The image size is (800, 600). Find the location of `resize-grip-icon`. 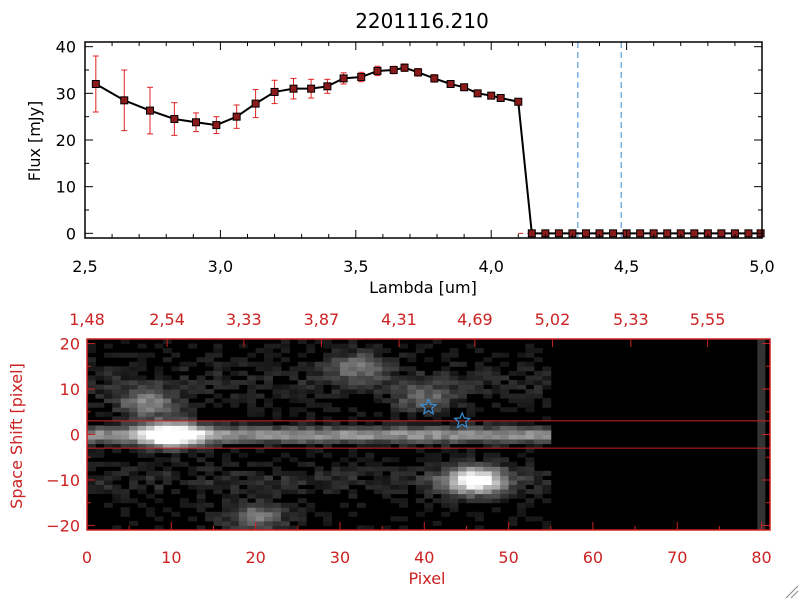

resize-grip-icon is located at coordinates (792, 592).